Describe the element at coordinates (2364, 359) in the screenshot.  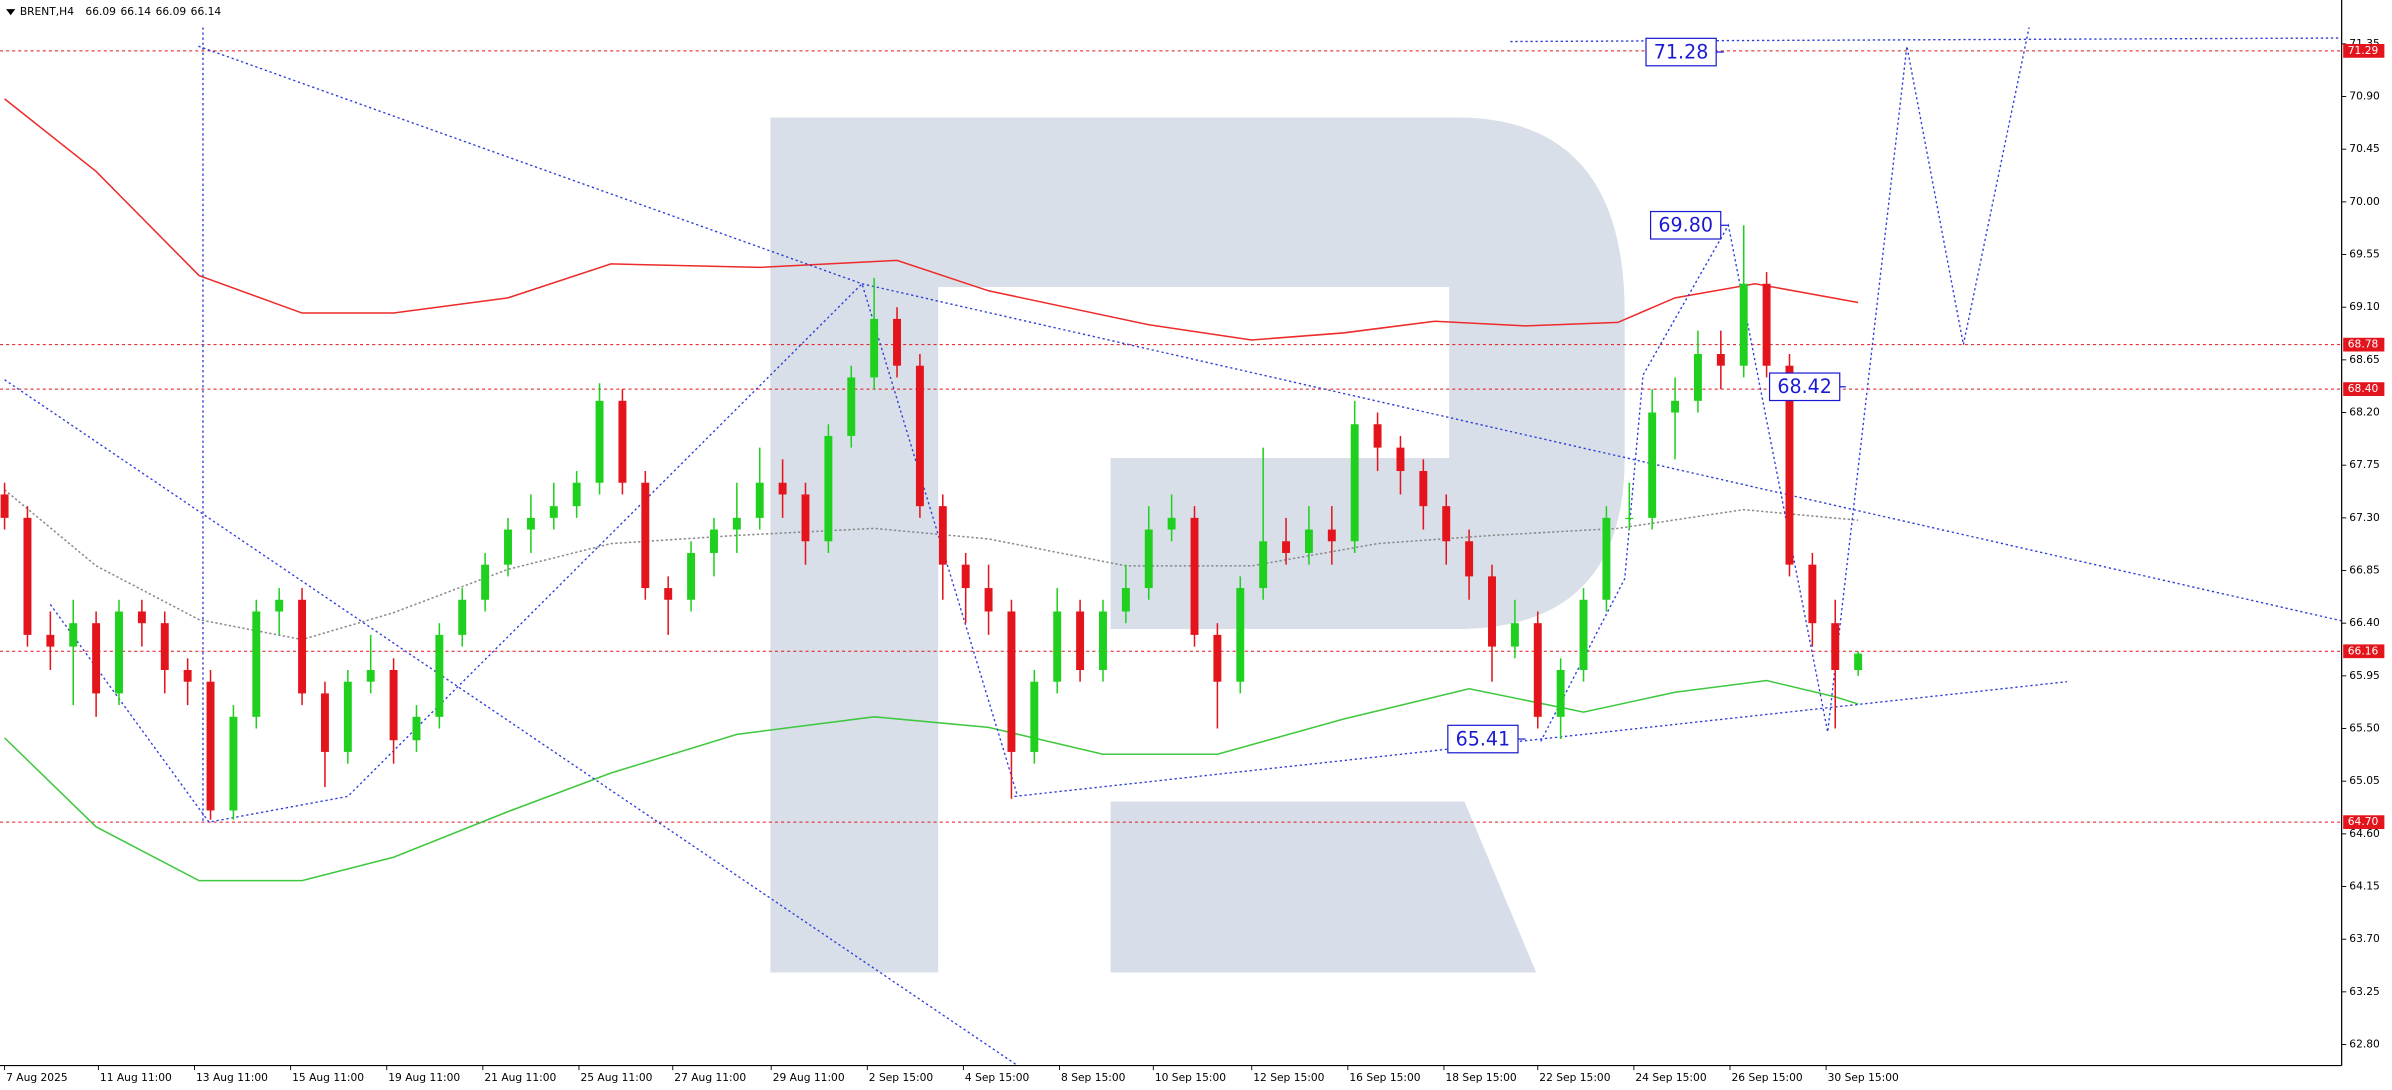
I see `y-tick-label: 68.65` at that location.